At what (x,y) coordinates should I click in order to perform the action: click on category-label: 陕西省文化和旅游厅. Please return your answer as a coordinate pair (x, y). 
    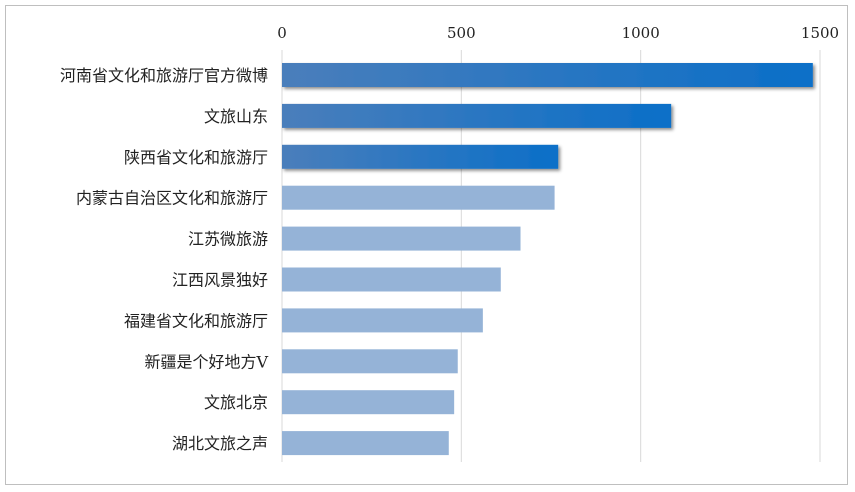
    Looking at the image, I should click on (196, 157).